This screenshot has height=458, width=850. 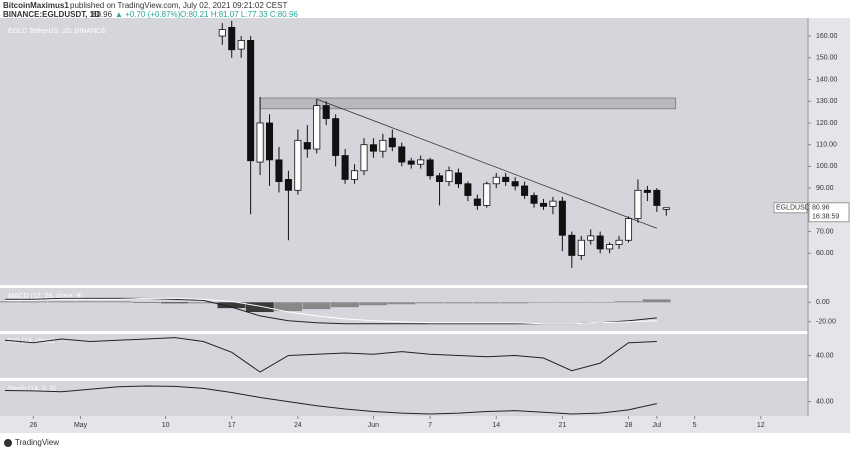 What do you see at coordinates (81, 425) in the screenshot?
I see `x-tick-label: May` at bounding box center [81, 425].